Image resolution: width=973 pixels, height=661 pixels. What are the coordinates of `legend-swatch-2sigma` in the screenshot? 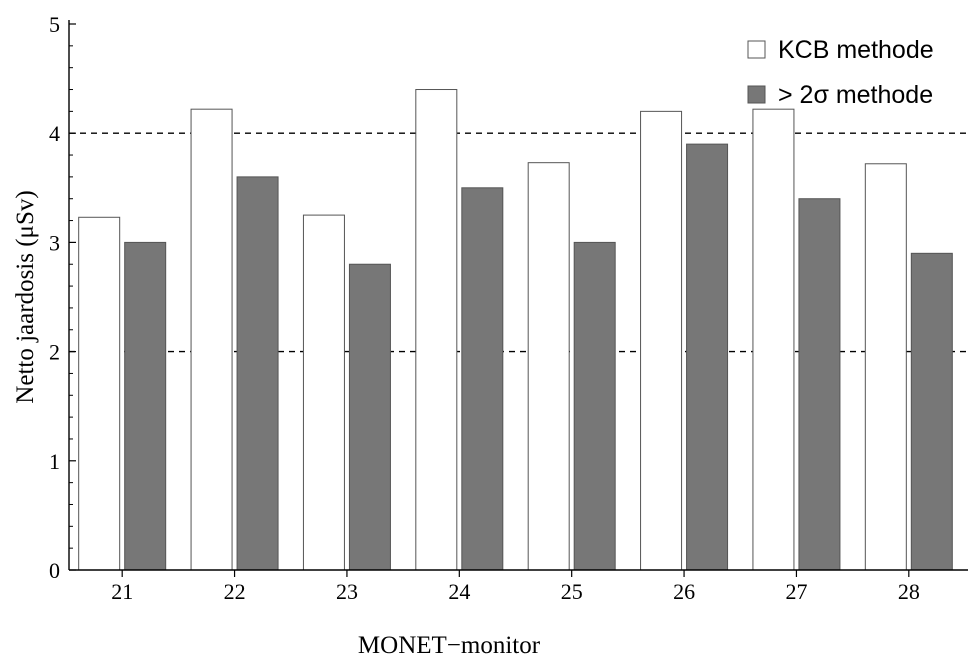 It's located at (756, 94).